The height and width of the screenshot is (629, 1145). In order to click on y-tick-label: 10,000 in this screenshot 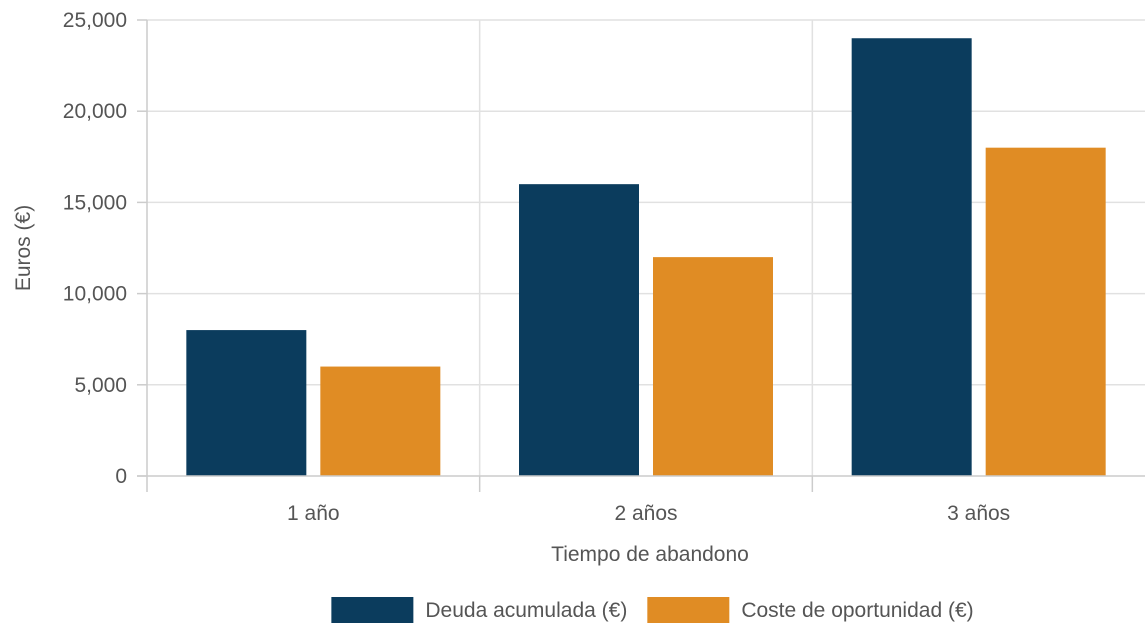, I will do `click(95, 294)`.